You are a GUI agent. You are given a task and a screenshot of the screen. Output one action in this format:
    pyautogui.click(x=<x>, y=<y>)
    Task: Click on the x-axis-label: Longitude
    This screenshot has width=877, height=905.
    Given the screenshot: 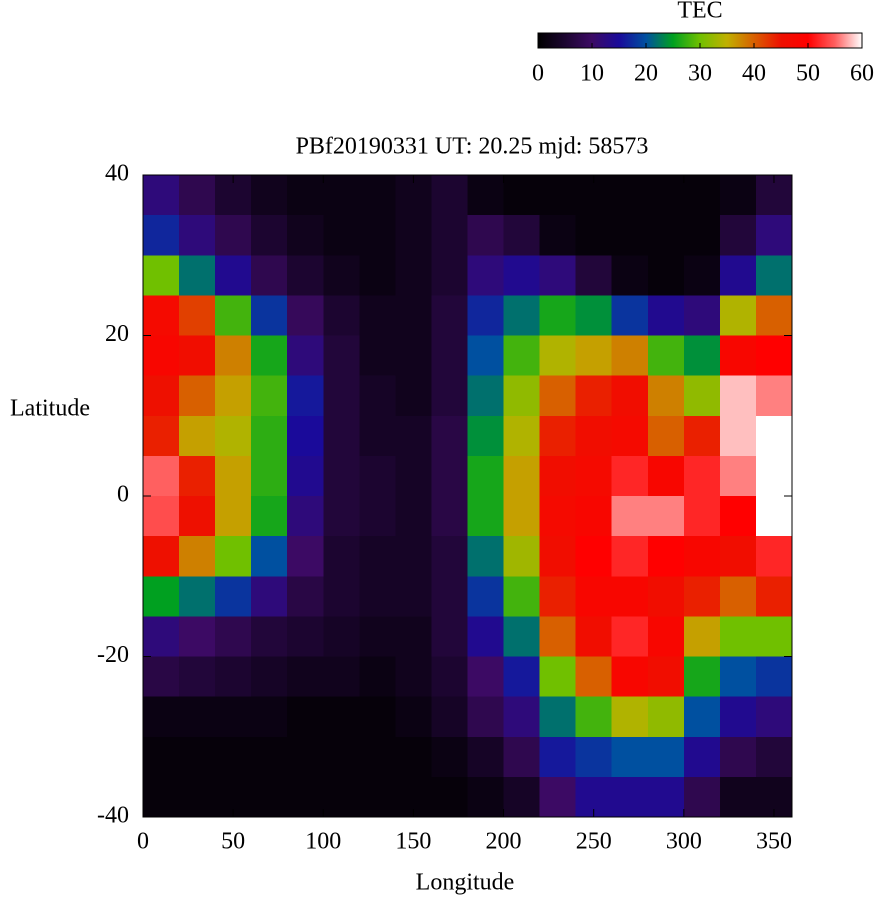 What is the action you would take?
    pyautogui.click(x=465, y=883)
    